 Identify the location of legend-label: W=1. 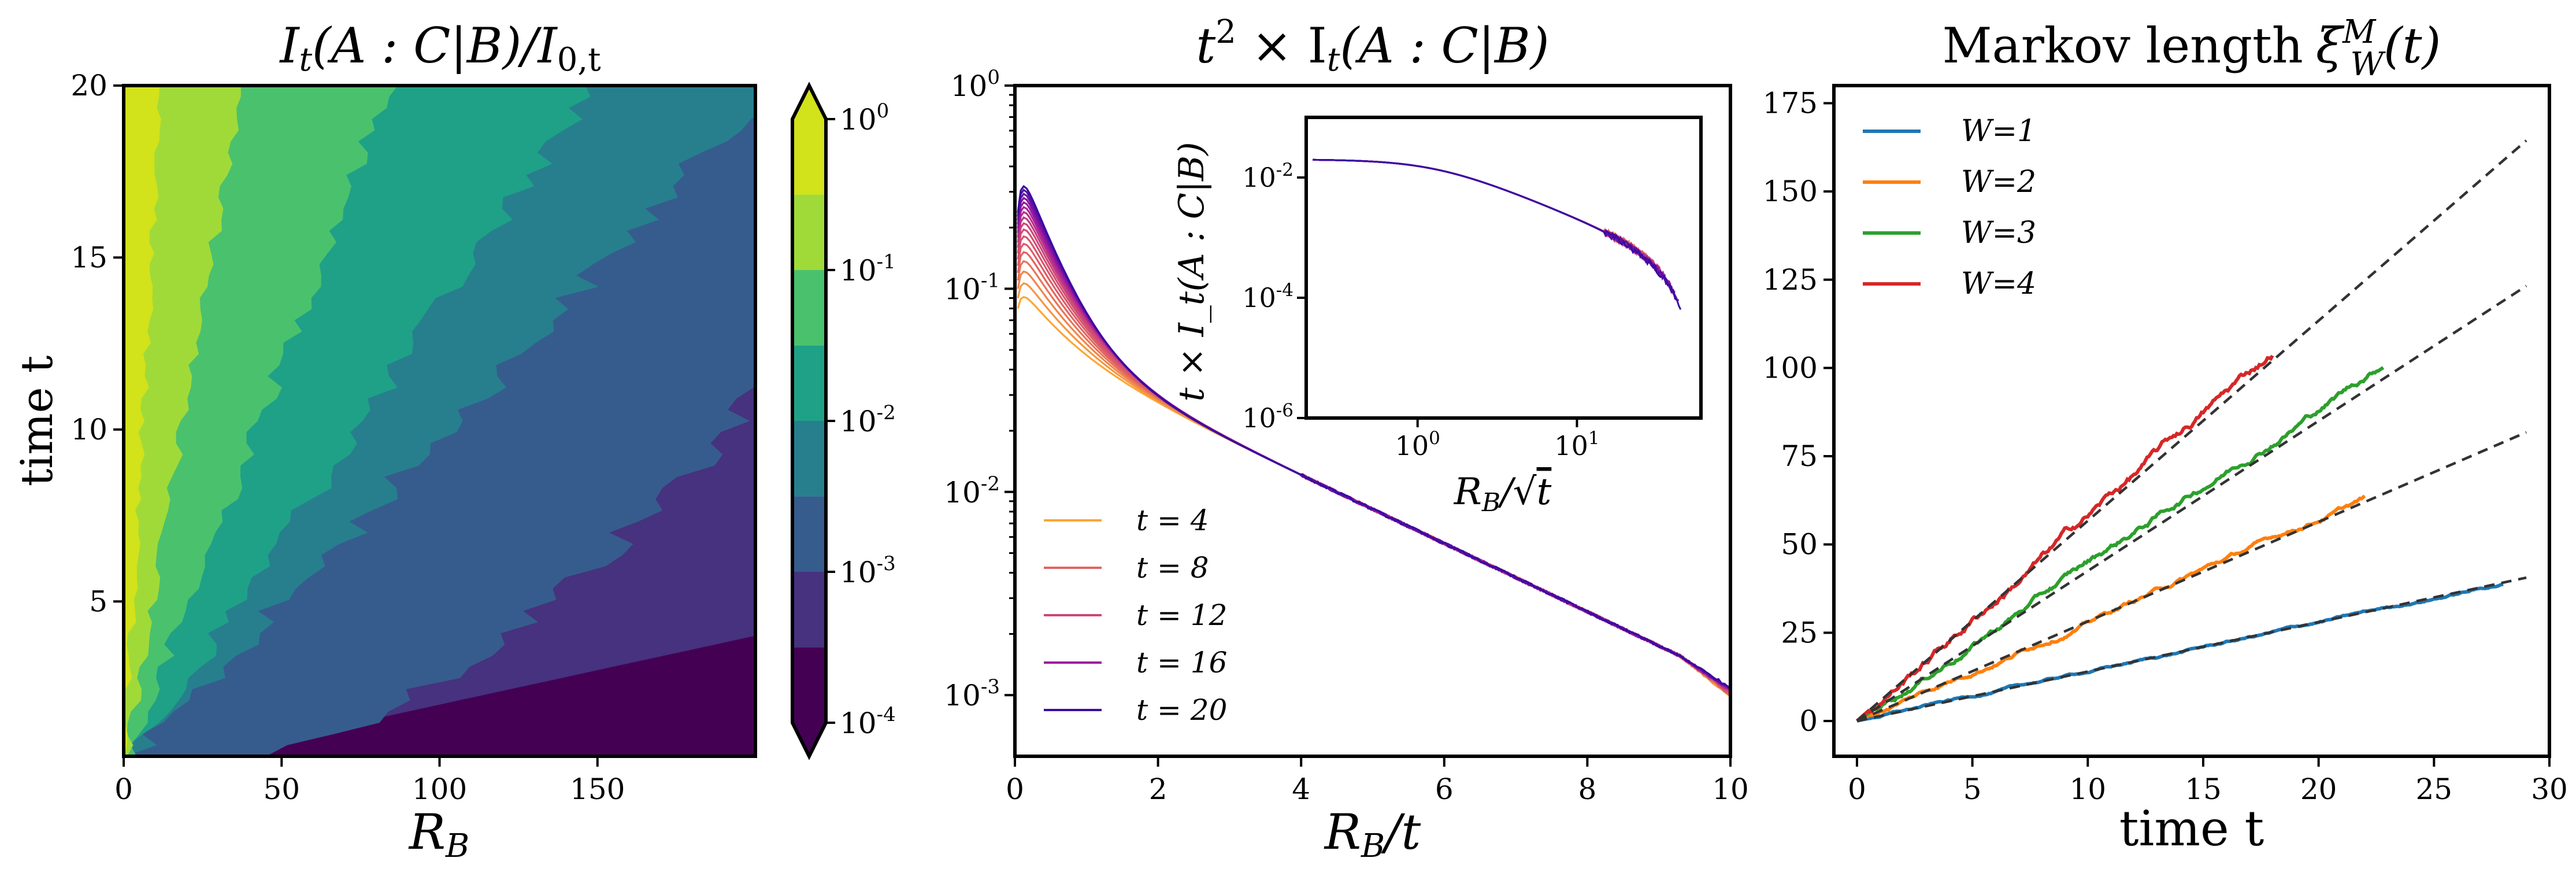
(1998, 131).